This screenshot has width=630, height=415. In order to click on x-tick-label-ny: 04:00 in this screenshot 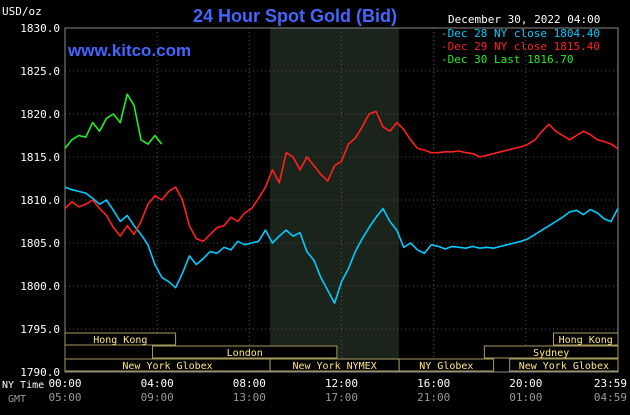, I will do `click(157, 383)`.